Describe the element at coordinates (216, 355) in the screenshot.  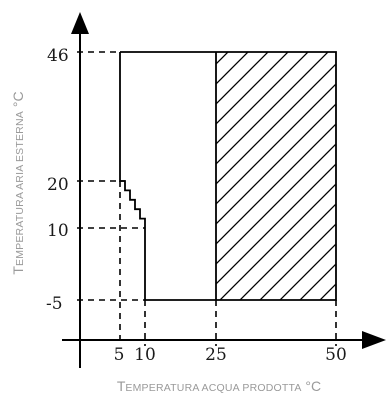
I see `x-tick-25: 25` at that location.